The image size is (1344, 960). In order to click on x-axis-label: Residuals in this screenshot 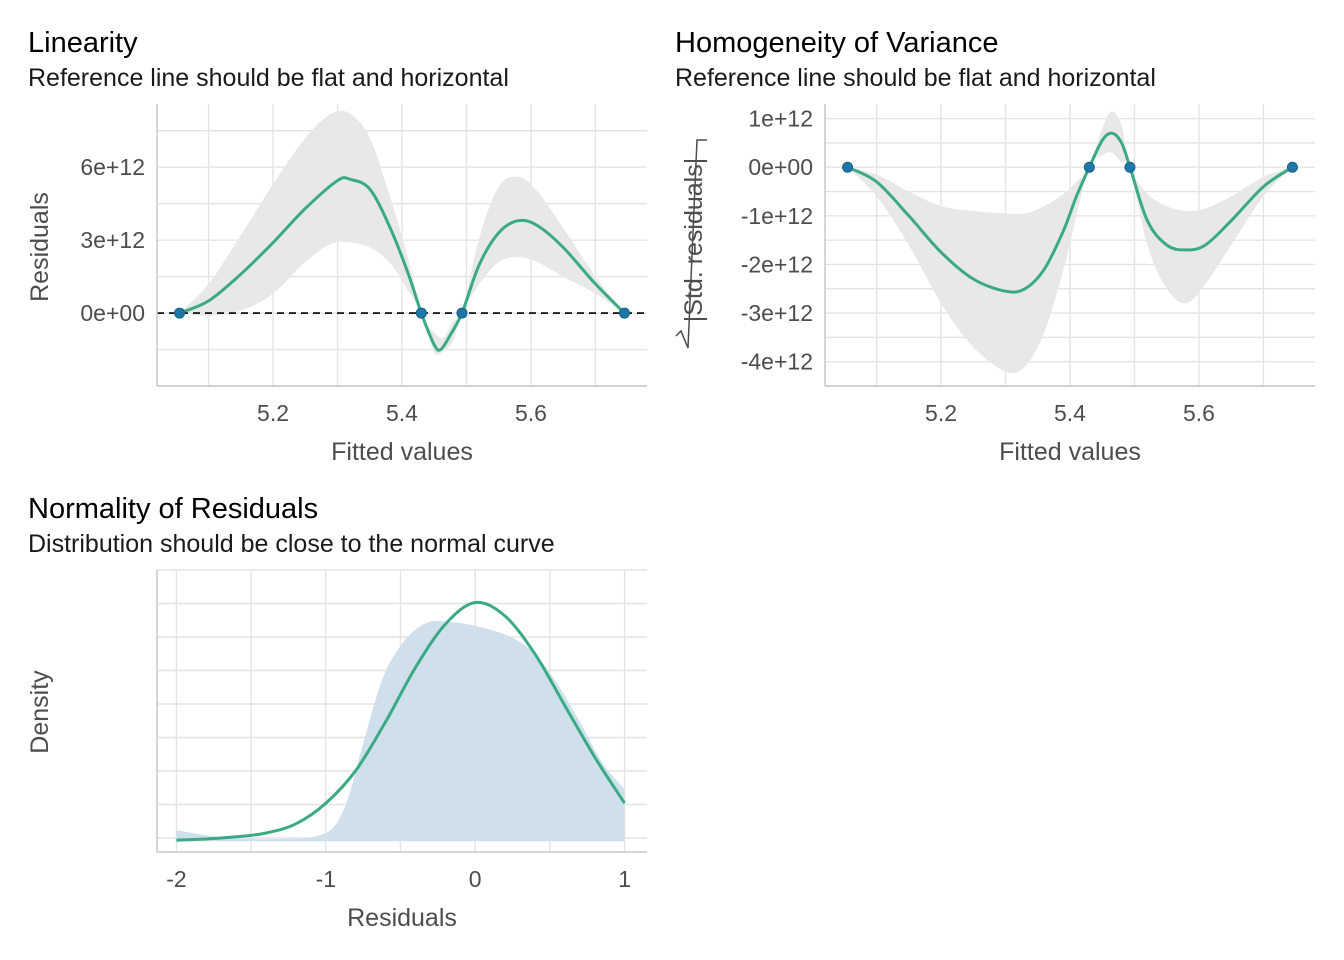, I will do `click(402, 918)`.